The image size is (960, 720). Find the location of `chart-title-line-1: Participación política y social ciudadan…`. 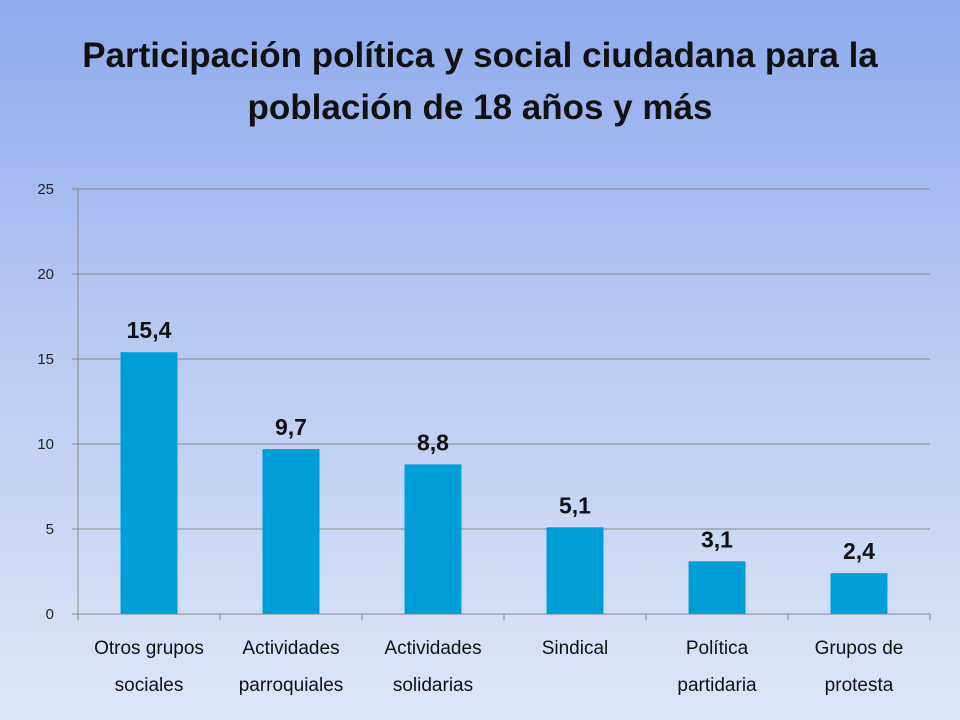

chart-title-line-1: Participación política y social ciudadan… is located at coordinates (480, 55).